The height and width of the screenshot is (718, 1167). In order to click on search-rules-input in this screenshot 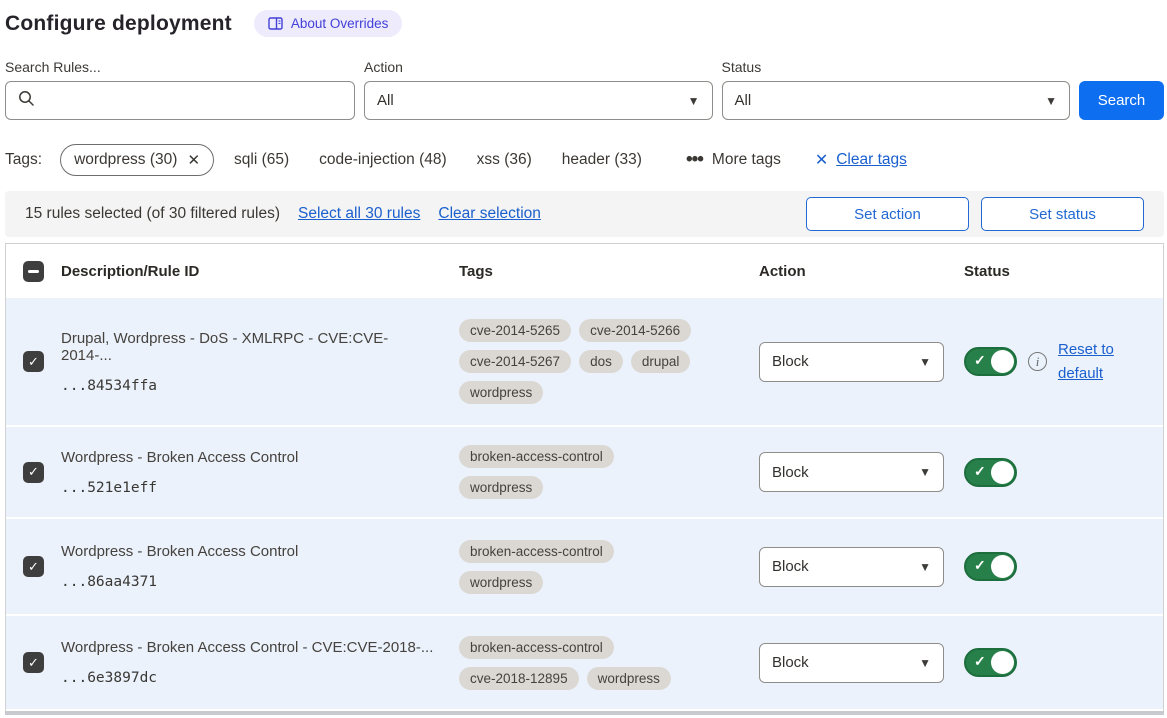, I will do `click(180, 100)`.